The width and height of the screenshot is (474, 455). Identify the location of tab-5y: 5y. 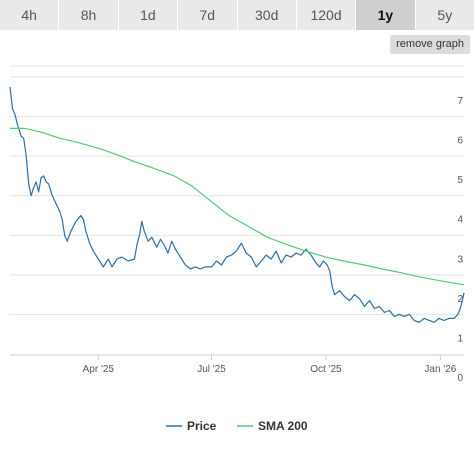
(444, 15).